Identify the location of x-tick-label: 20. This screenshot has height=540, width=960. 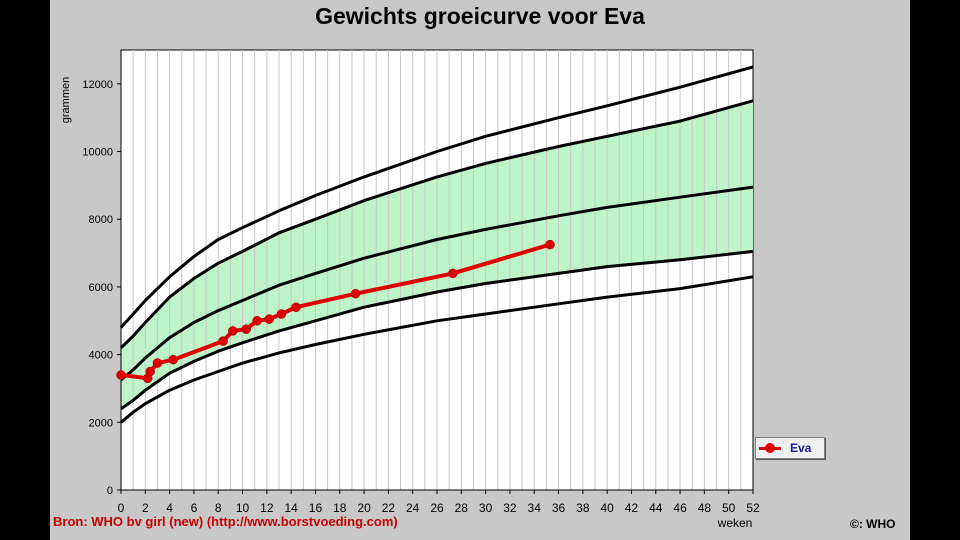
(364, 508).